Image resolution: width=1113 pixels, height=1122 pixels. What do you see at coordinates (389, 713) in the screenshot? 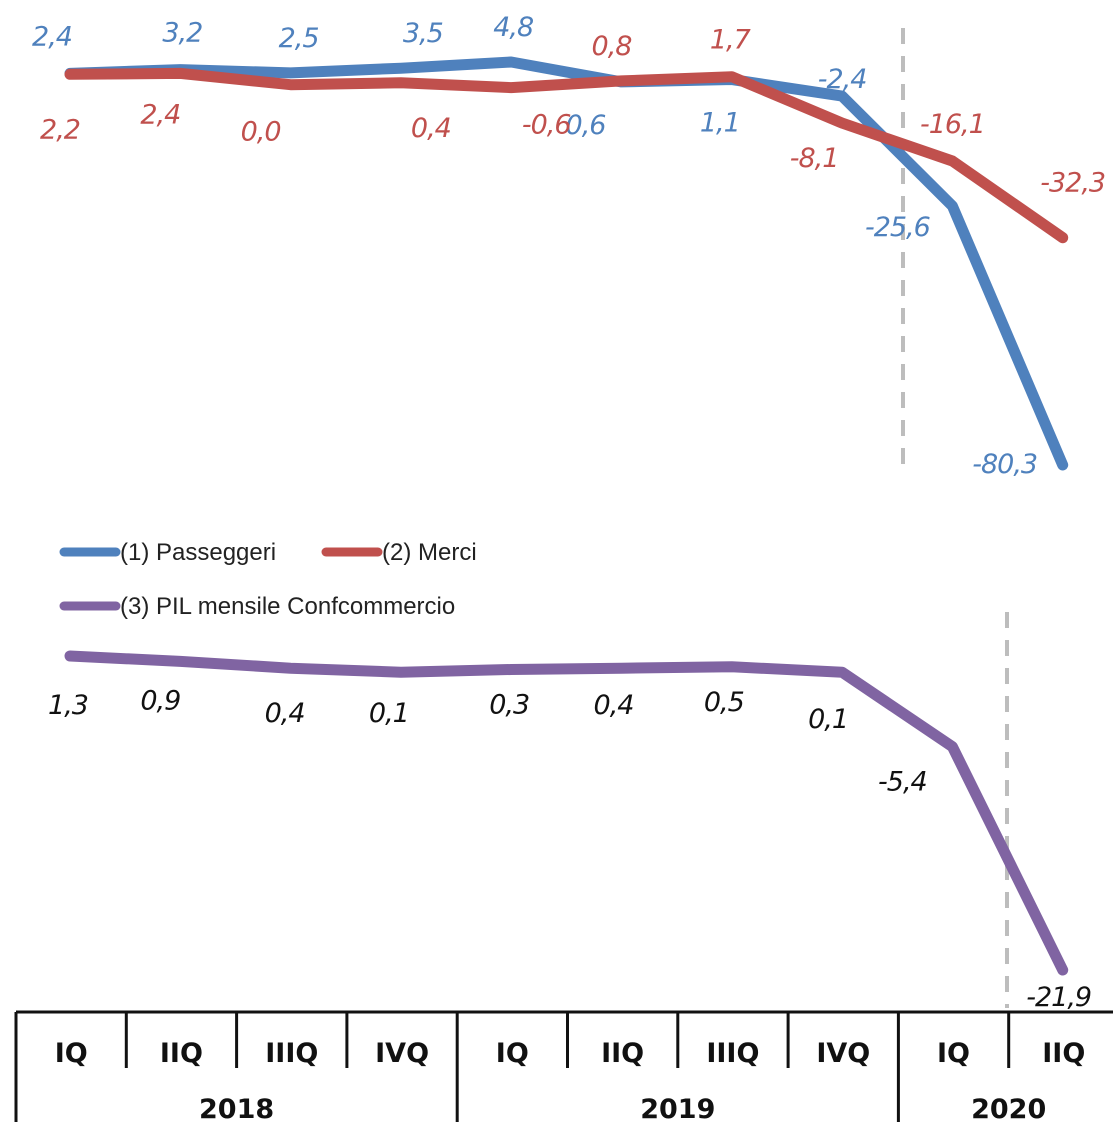
I see `pil-label-3: 0,1` at bounding box center [389, 713].